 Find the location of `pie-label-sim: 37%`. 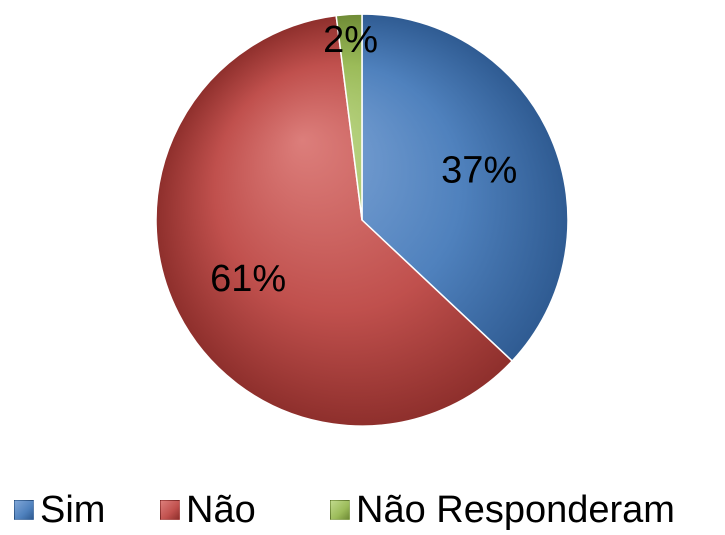

pie-label-sim: 37% is located at coordinates (479, 170).